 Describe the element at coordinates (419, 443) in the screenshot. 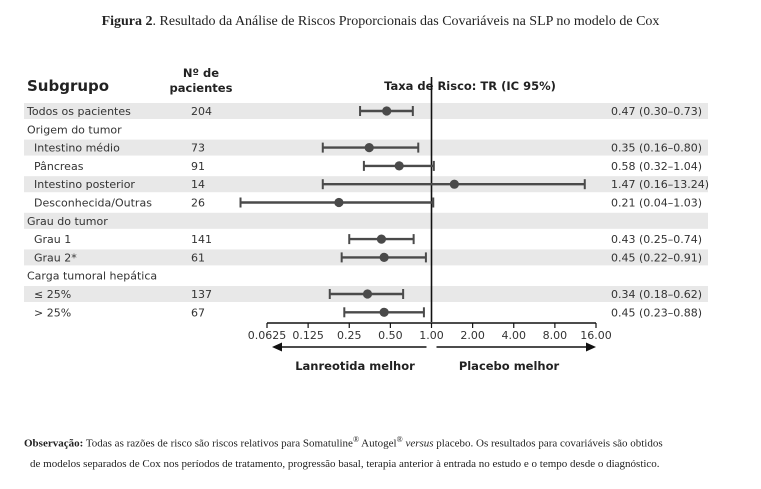

I see `footnote-versus: versus` at that location.